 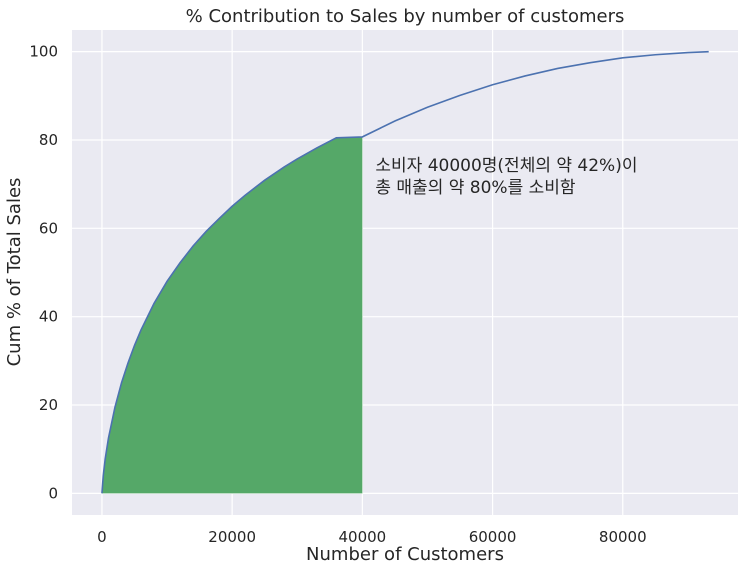 What do you see at coordinates (506, 166) in the screenshot?
I see `annotation-line-1: 소비자 40000명(전체의 약 42%)이` at bounding box center [506, 166].